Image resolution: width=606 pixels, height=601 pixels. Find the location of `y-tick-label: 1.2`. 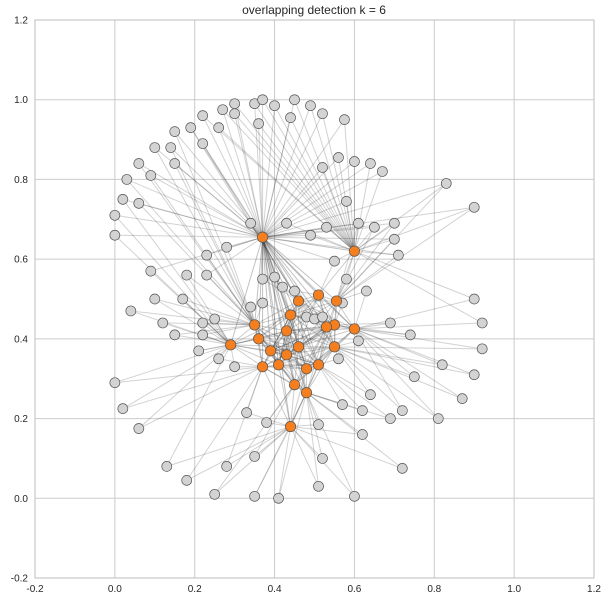

y-tick-label: 1.2 is located at coordinates (21, 21).